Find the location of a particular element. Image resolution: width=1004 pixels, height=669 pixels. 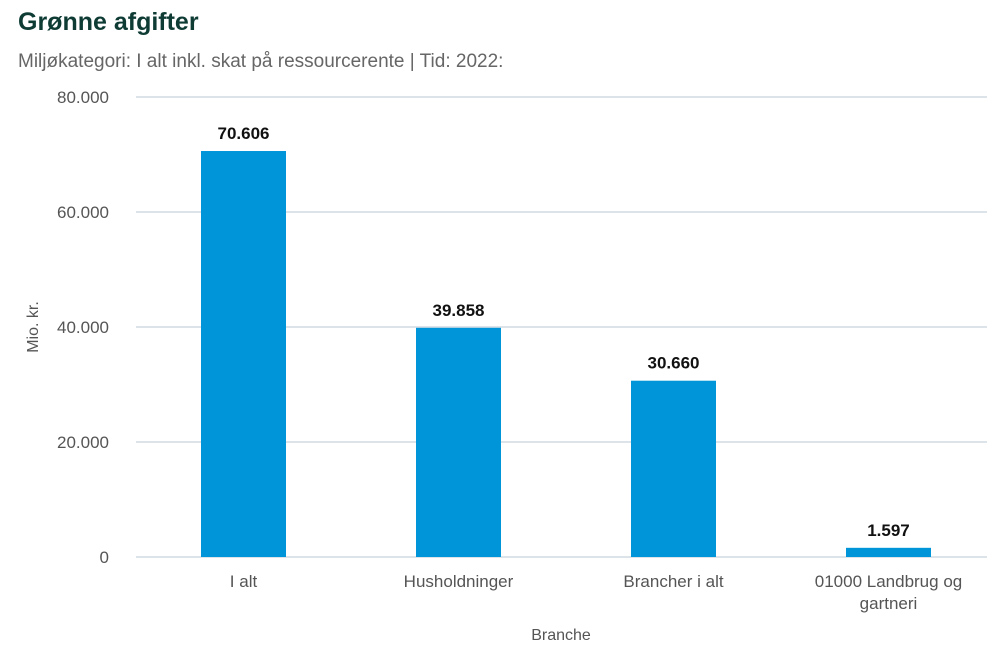

y-tick-label: 40.000 is located at coordinates (83, 327).